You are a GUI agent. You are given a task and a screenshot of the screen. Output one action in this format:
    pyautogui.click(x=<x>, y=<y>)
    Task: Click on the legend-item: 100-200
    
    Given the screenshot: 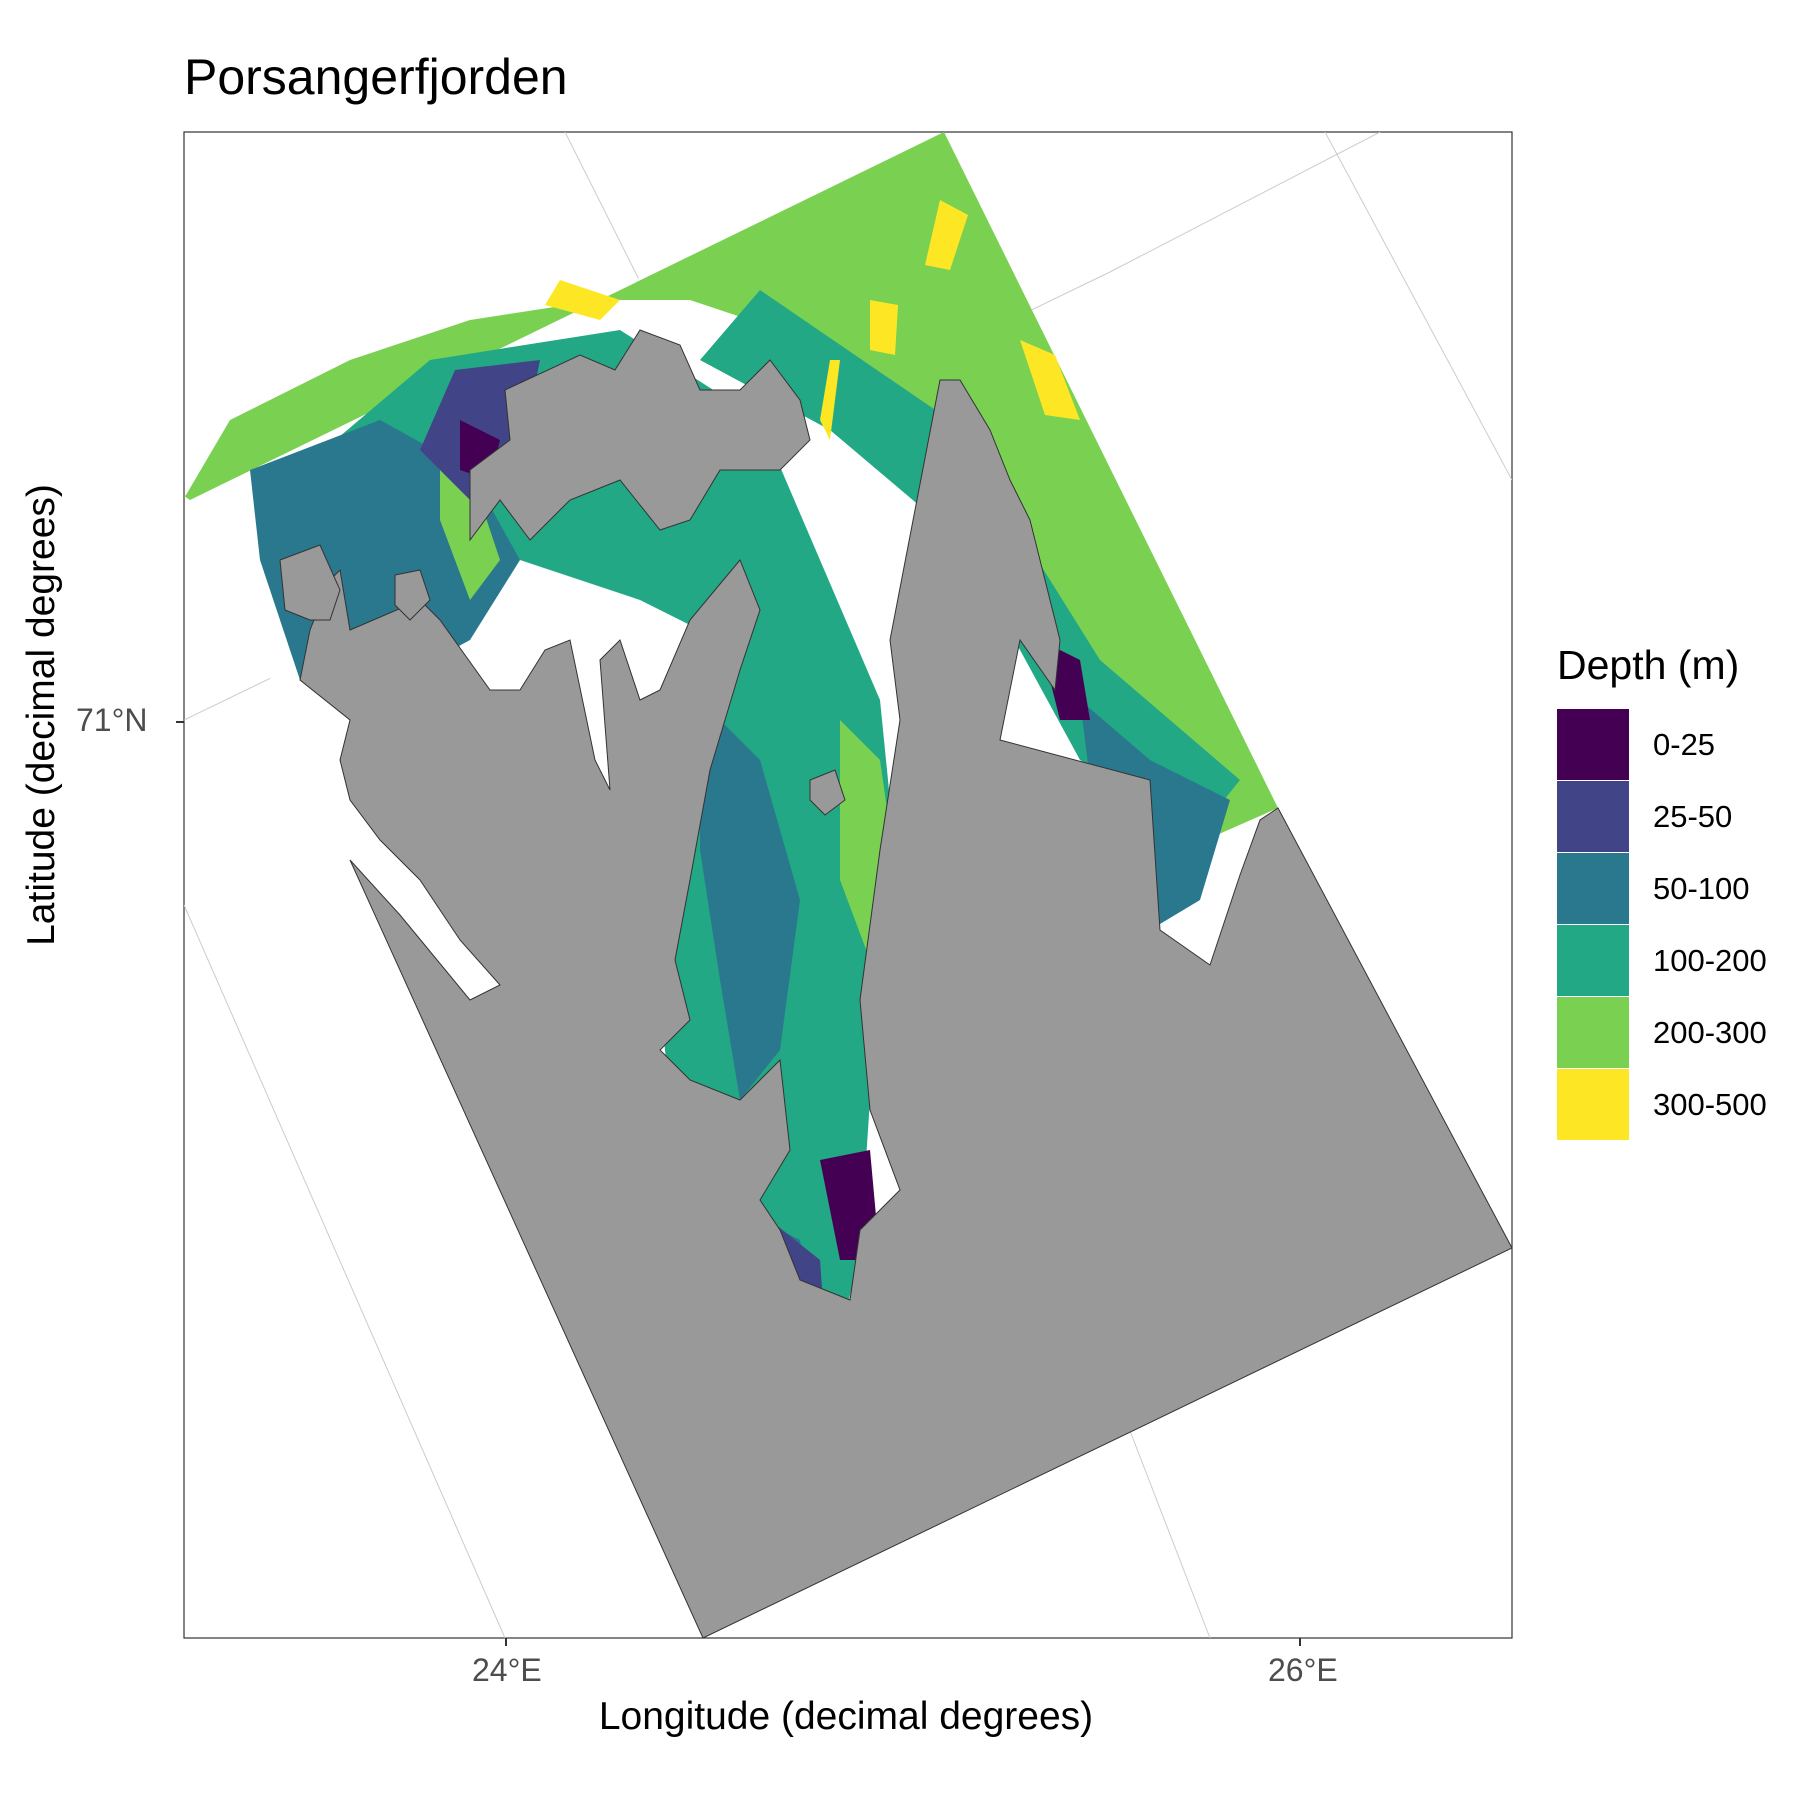 What is the action you would take?
    pyautogui.click(x=1662, y=961)
    